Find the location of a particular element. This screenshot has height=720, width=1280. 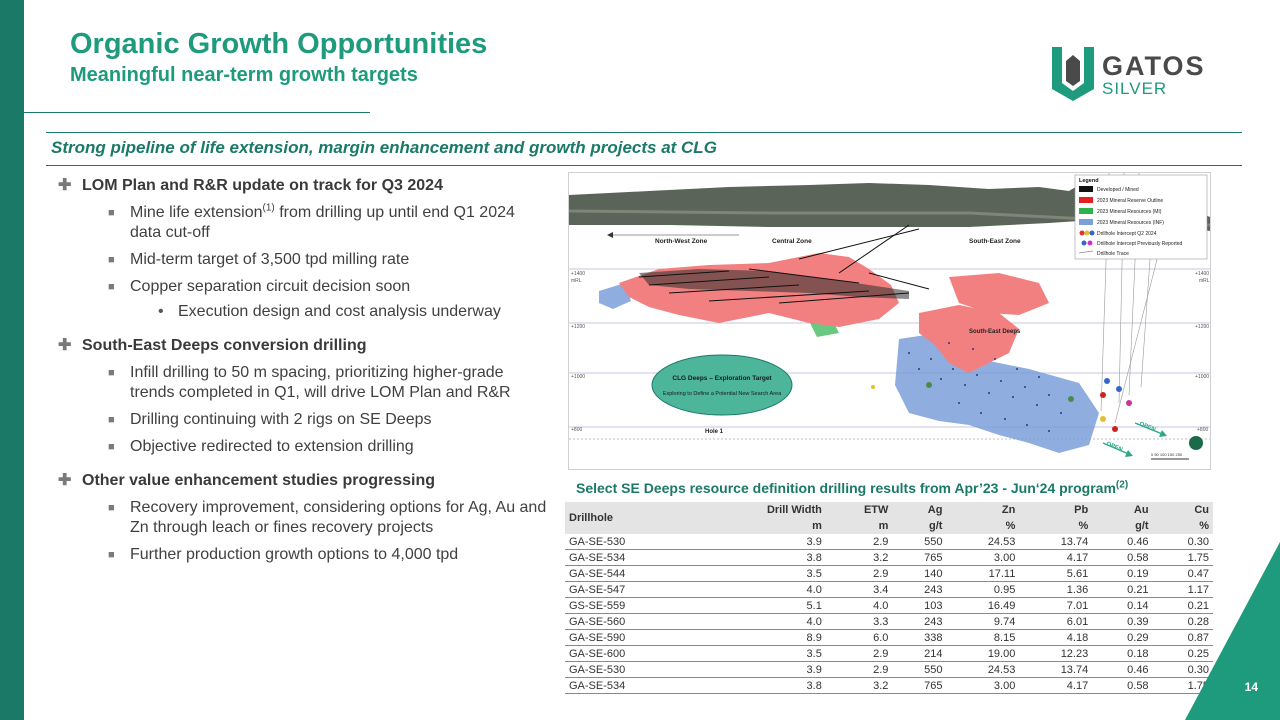

value-cell: 3.5 is located at coordinates (761, 573).